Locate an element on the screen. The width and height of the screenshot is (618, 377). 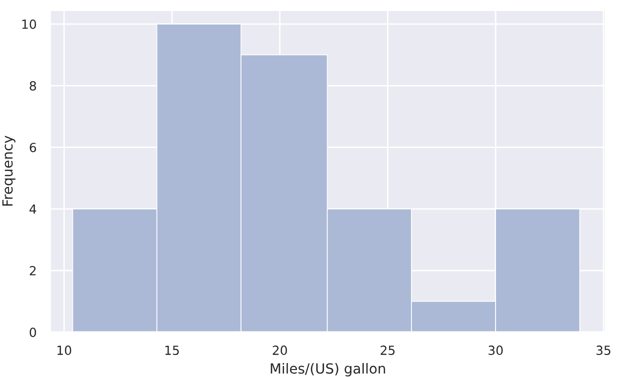
y-axis-title: Frequency is located at coordinates (9, 171).